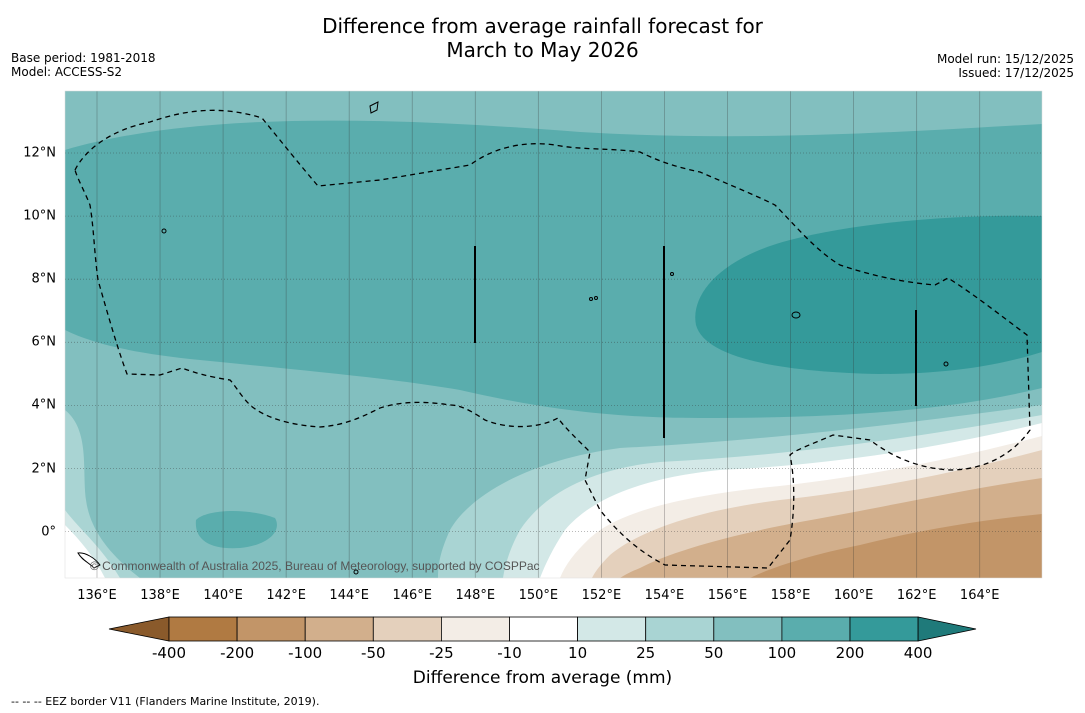  I want to click on title-line-2: March to May 2026, so click(542, 50).